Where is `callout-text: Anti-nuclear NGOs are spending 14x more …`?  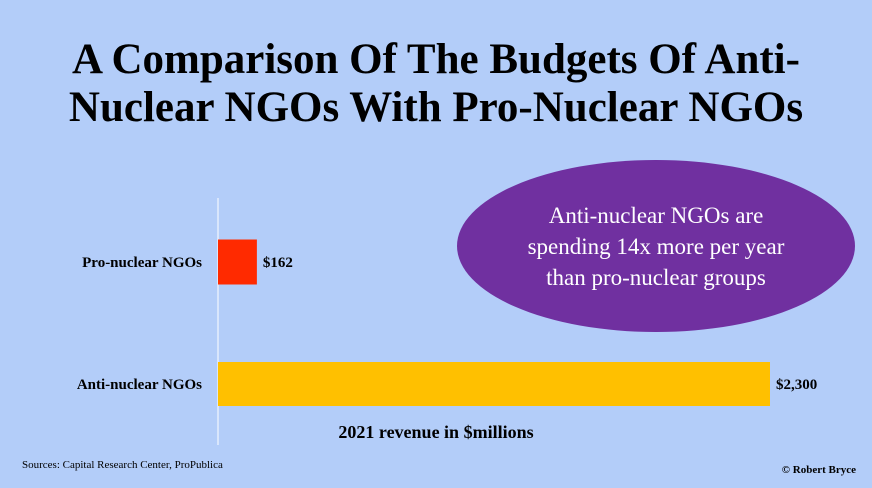
callout-text: Anti-nuclear NGOs are spending 14x more … is located at coordinates (656, 246).